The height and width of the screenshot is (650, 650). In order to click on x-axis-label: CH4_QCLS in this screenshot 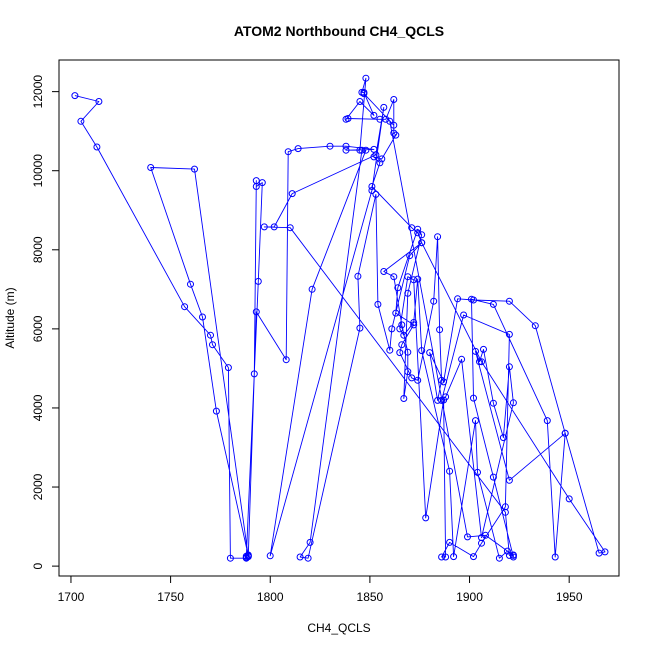, I will do `click(338, 628)`.